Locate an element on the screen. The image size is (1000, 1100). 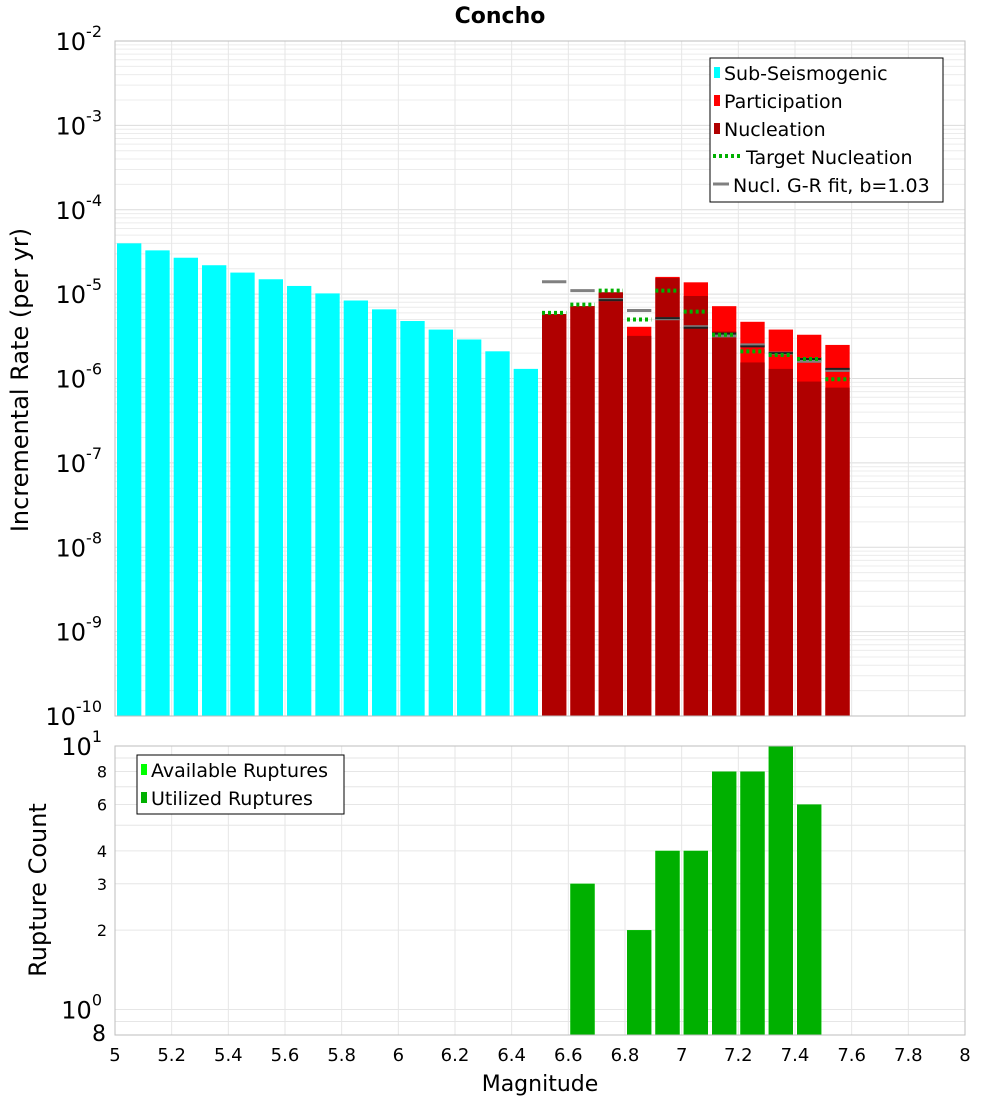
rate-y-tick-label: 10⁻⁹ is located at coordinates (79, 630).